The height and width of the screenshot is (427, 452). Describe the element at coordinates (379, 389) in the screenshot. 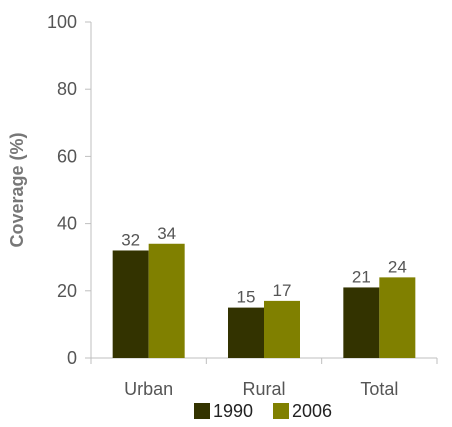

I see `x-tick-label: Total` at that location.